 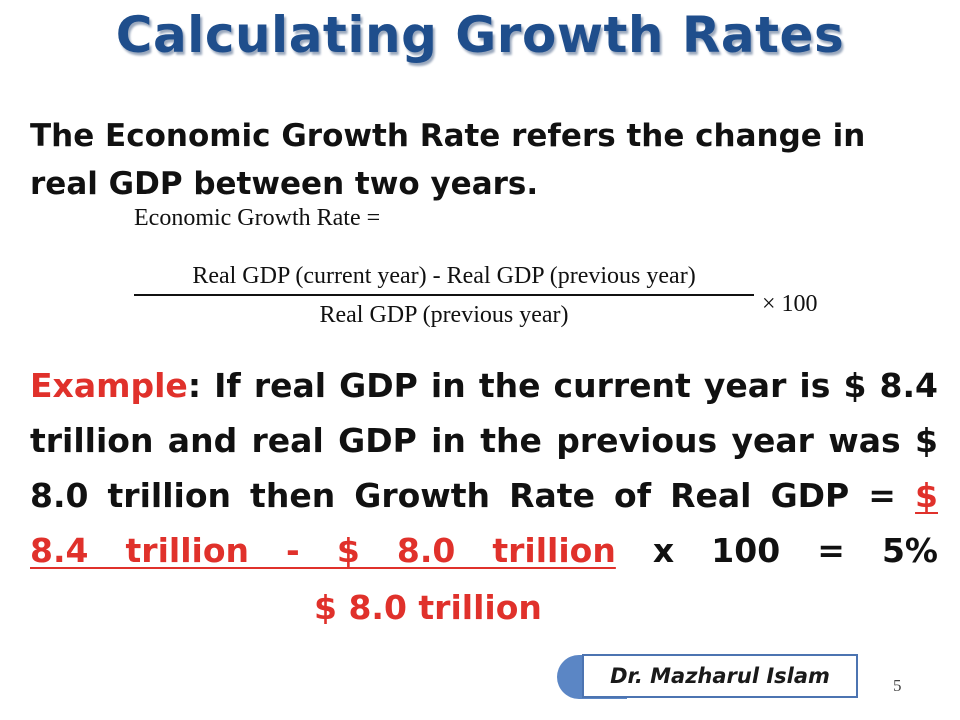 I want to click on fraction-bar, so click(x=444, y=295).